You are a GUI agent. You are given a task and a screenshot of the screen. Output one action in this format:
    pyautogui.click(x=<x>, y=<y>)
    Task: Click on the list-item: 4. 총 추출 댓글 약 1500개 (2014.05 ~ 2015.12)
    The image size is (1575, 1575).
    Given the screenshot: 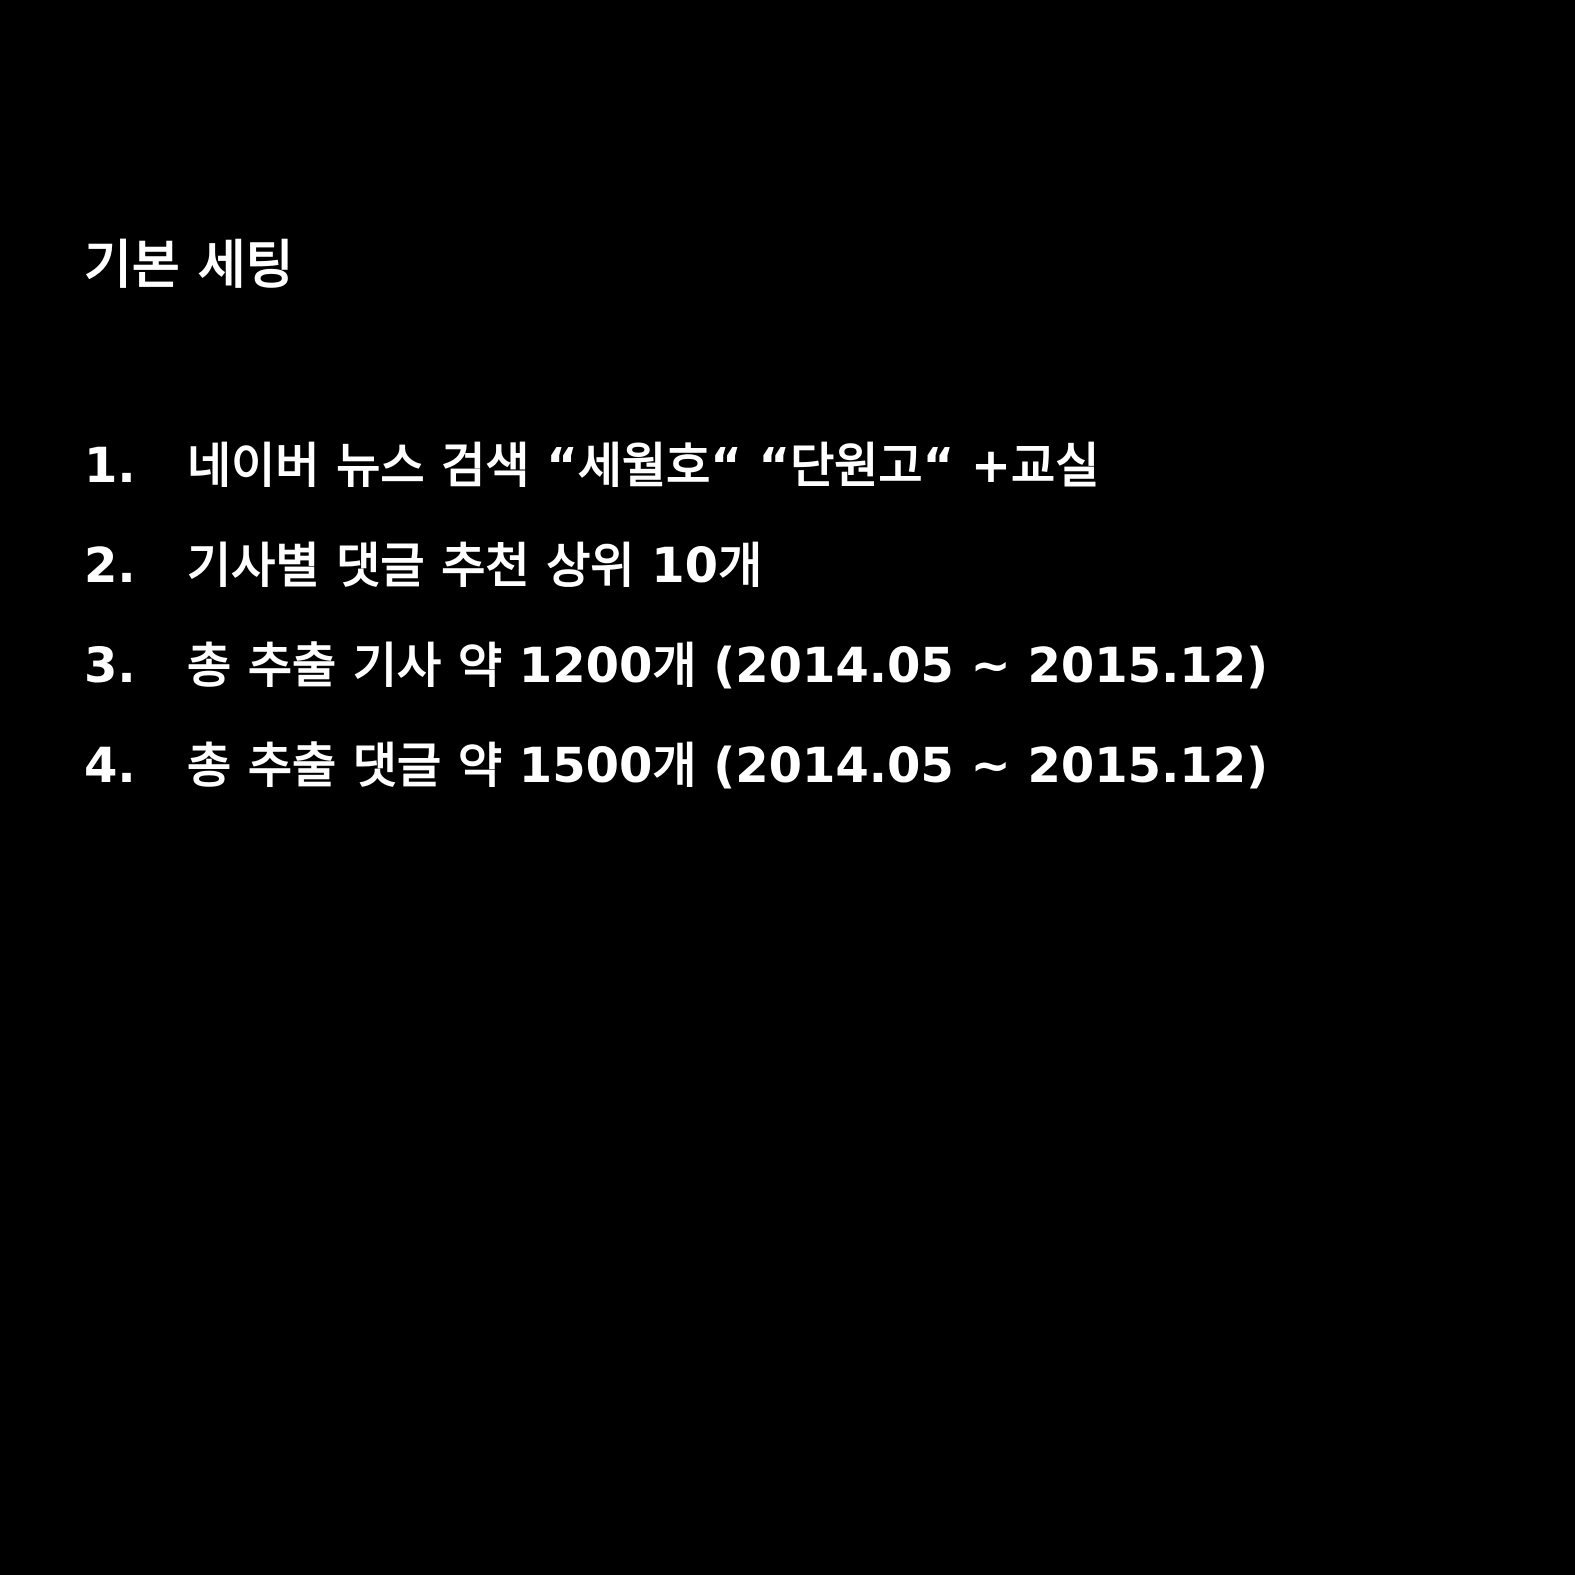 What is the action you would take?
    pyautogui.click(x=676, y=780)
    